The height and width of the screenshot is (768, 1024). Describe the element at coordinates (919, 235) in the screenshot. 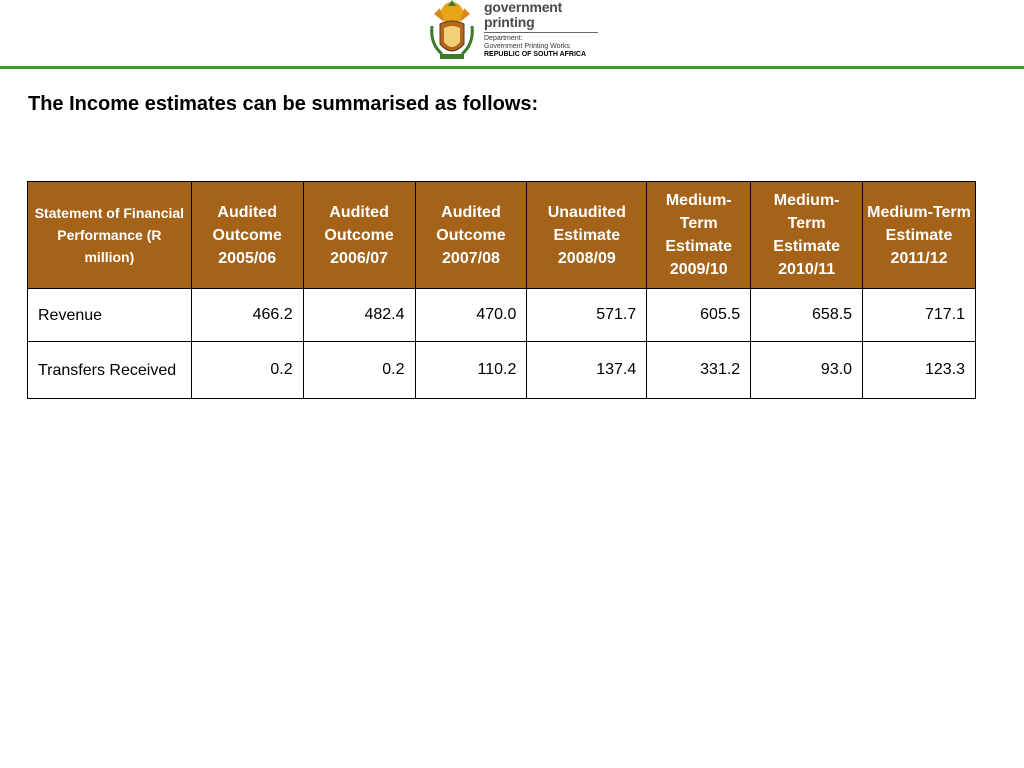

I see `column-header-2011-12: Medium-Term Estimate 2011/12` at that location.